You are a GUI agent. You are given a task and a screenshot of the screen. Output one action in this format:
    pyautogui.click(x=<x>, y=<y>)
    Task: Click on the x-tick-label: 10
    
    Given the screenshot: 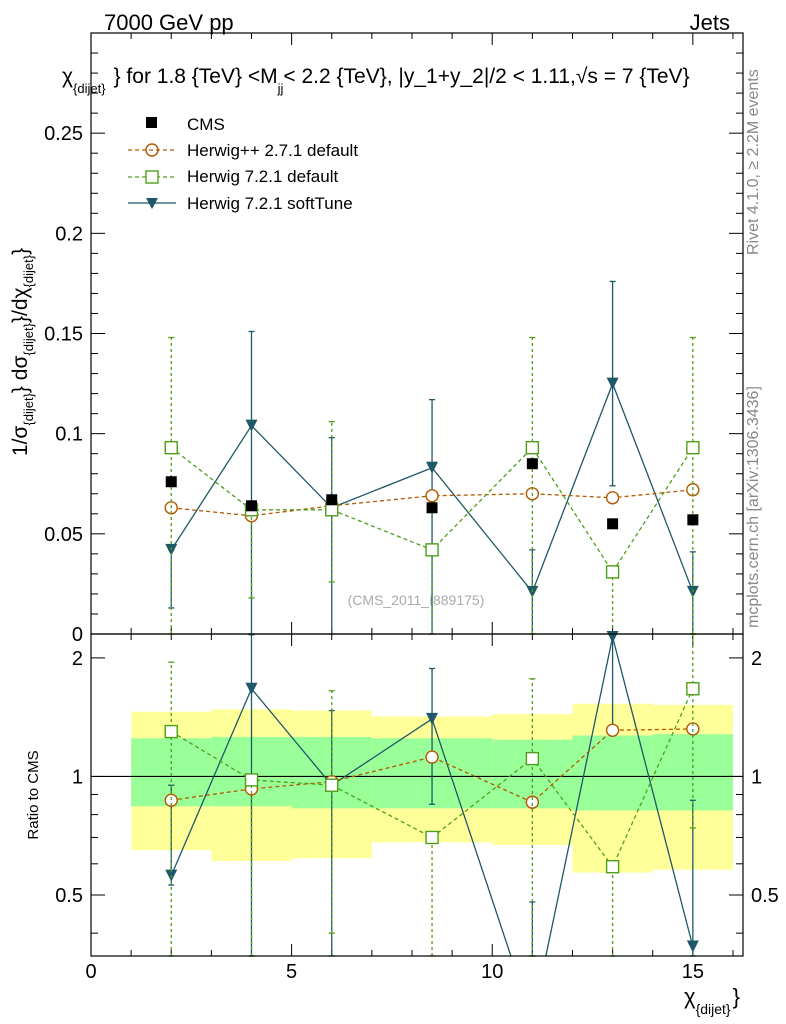 What is the action you would take?
    pyautogui.click(x=492, y=972)
    